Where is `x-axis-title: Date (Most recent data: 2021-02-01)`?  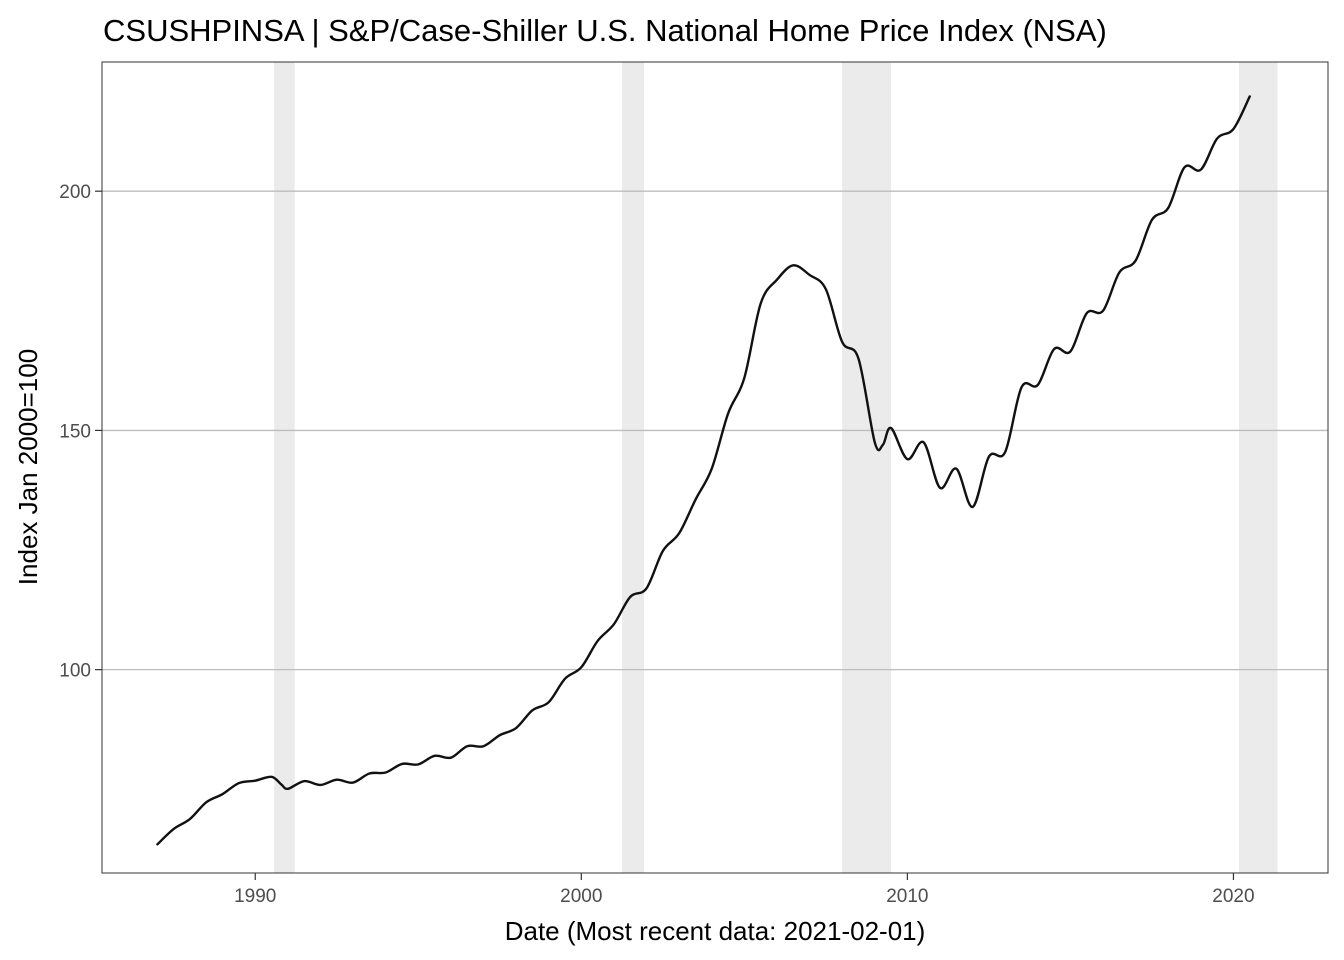 x-axis-title: Date (Most recent data: 2021-02-01) is located at coordinates (715, 931).